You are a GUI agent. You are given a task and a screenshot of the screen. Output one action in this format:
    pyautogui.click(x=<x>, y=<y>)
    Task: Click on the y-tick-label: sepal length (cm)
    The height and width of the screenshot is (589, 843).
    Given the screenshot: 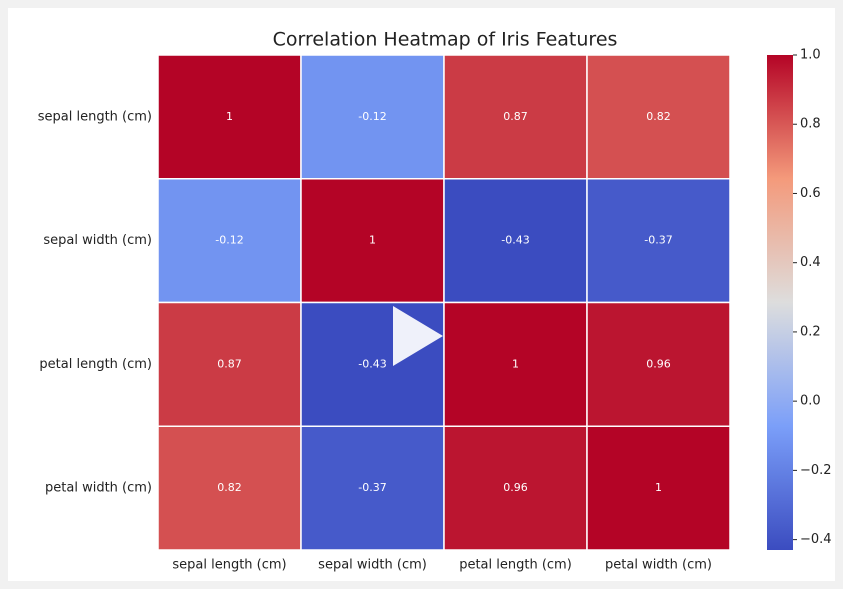 What is the action you would take?
    pyautogui.click(x=95, y=116)
    